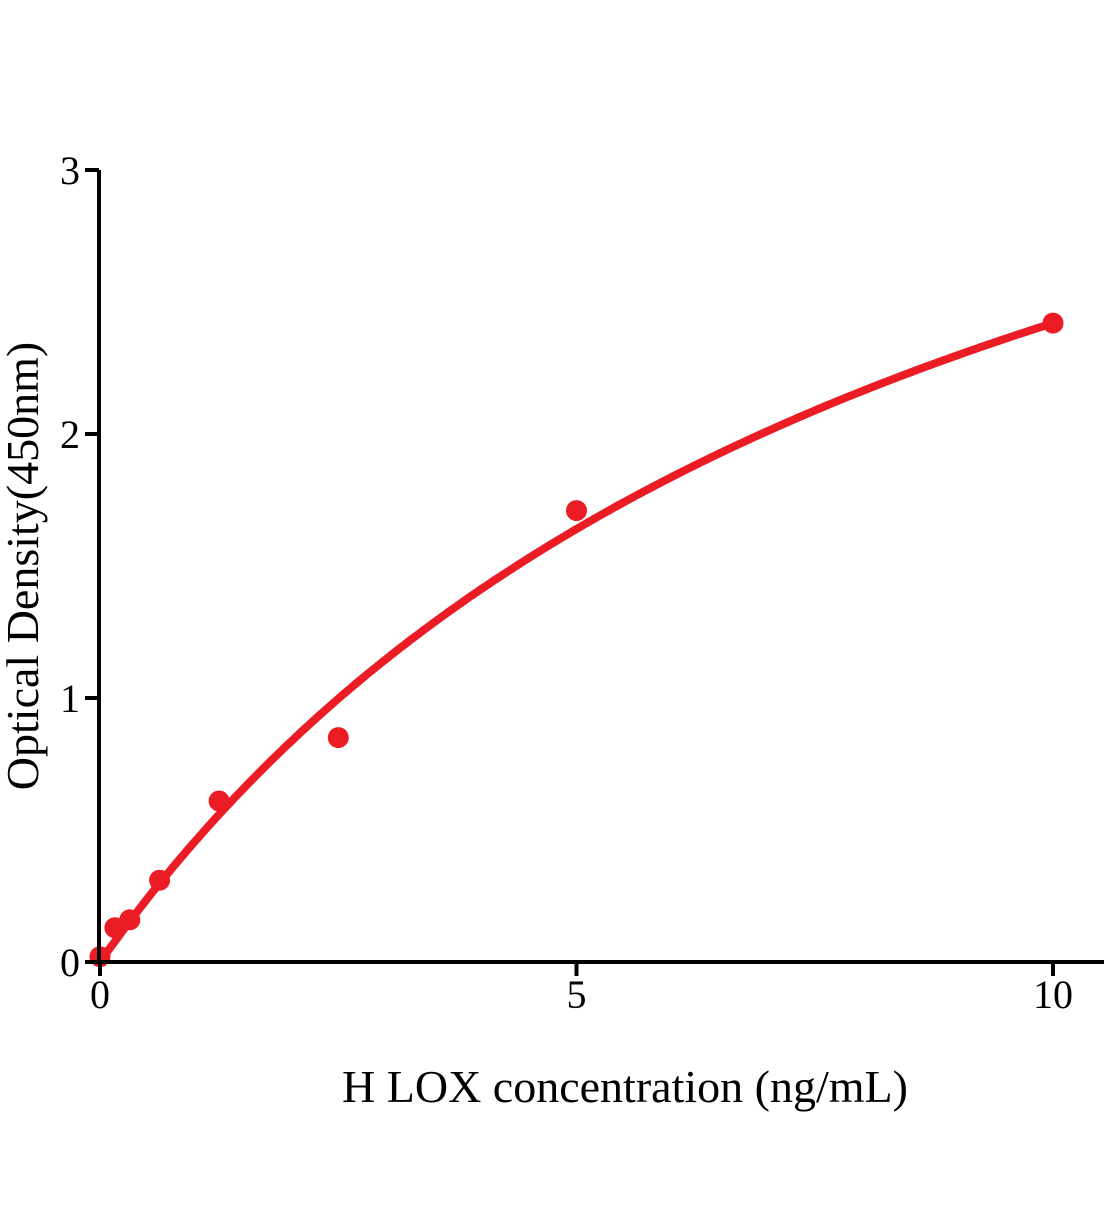 Image resolution: width=1104 pixels, height=1205 pixels. What do you see at coordinates (70, 170) in the screenshot?
I see `y-tick-label: 3` at bounding box center [70, 170].